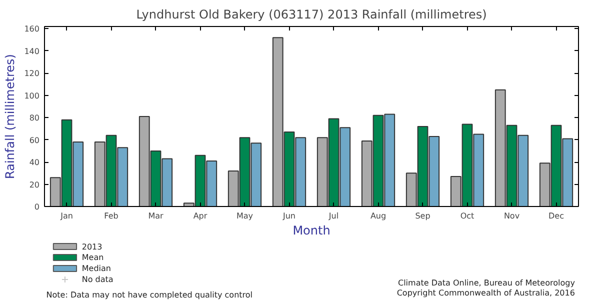 This screenshot has width=600, height=300. Describe the element at coordinates (200, 216) in the screenshot. I see `x-tick-label: Apr` at that location.